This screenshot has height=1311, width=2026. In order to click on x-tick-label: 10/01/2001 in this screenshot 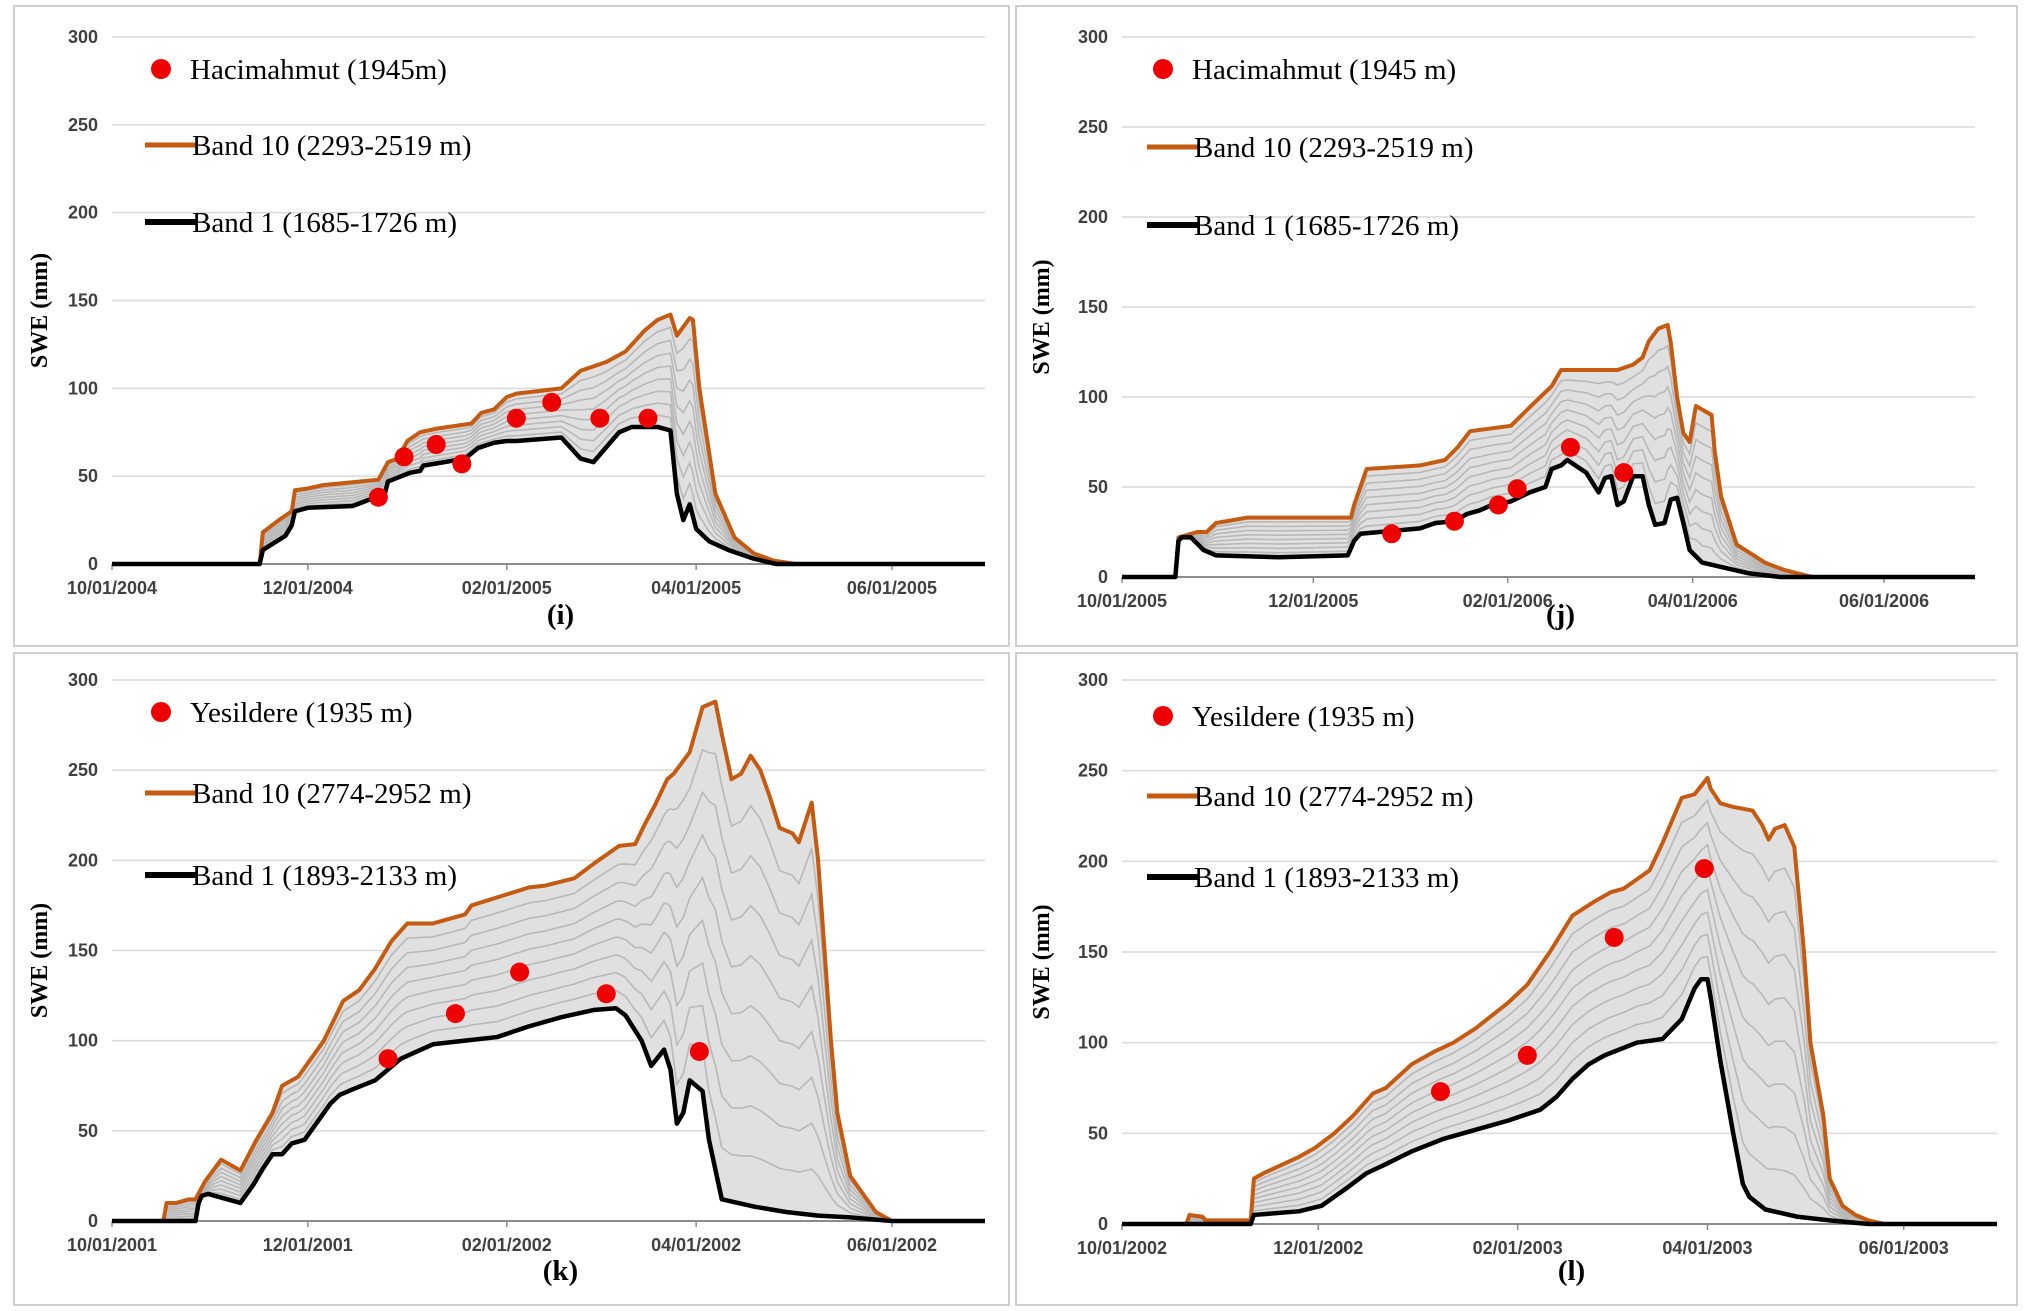, I will do `click(112, 1245)`.